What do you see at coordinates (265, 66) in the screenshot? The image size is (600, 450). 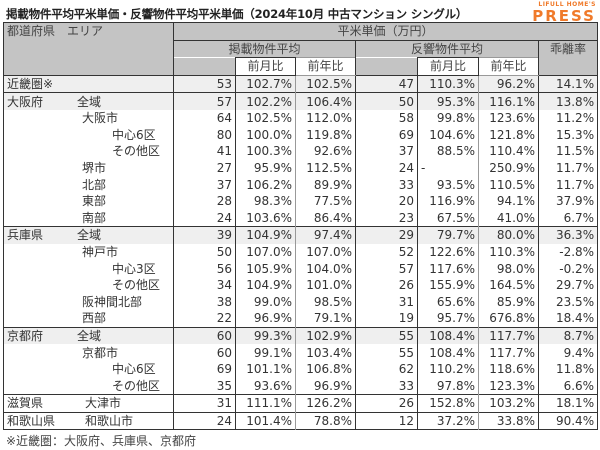 I see `header-listed-mom: 前月比` at bounding box center [265, 66].